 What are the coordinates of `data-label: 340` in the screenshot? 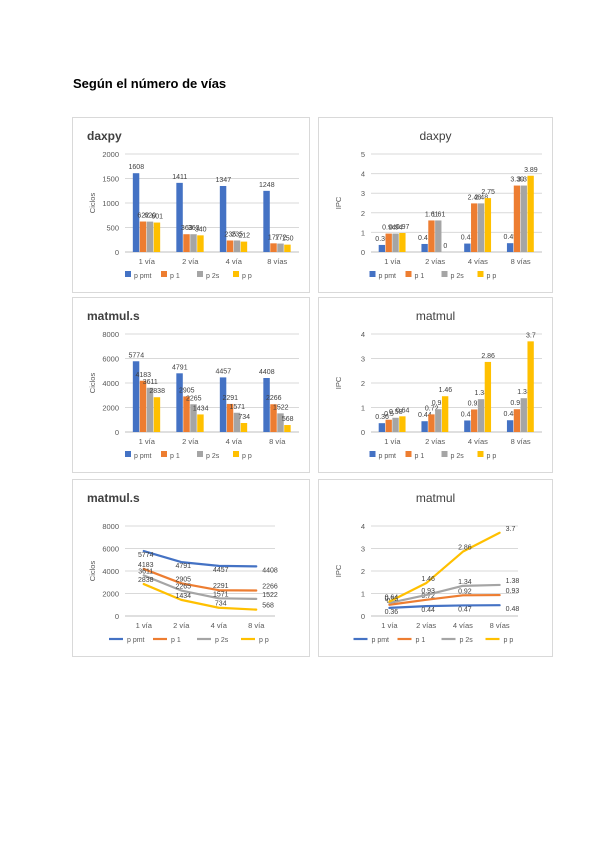 It's located at (201, 229).